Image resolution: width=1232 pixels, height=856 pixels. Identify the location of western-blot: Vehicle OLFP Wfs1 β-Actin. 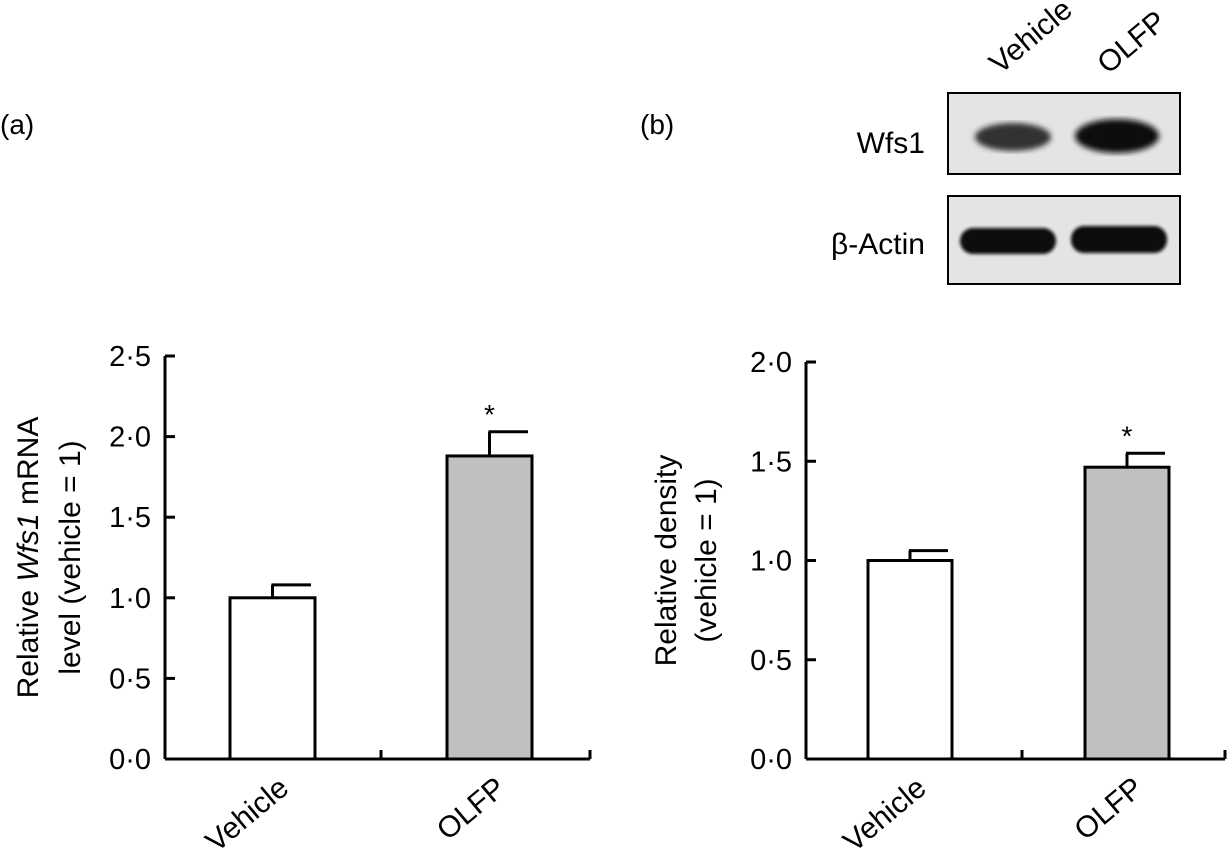
(1006, 142).